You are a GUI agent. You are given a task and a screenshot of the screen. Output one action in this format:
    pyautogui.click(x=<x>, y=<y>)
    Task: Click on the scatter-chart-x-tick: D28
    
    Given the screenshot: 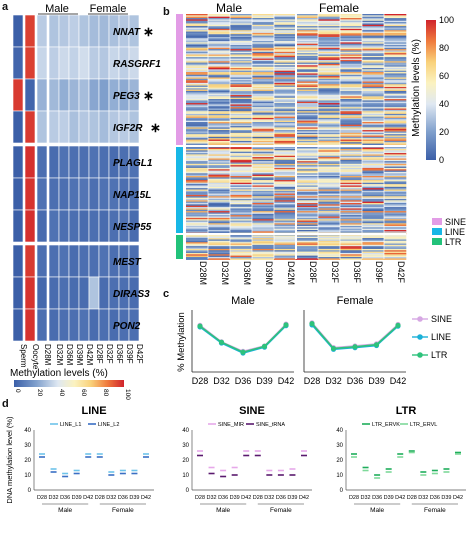 What is the action you would take?
    pyautogui.click(x=412, y=498)
    